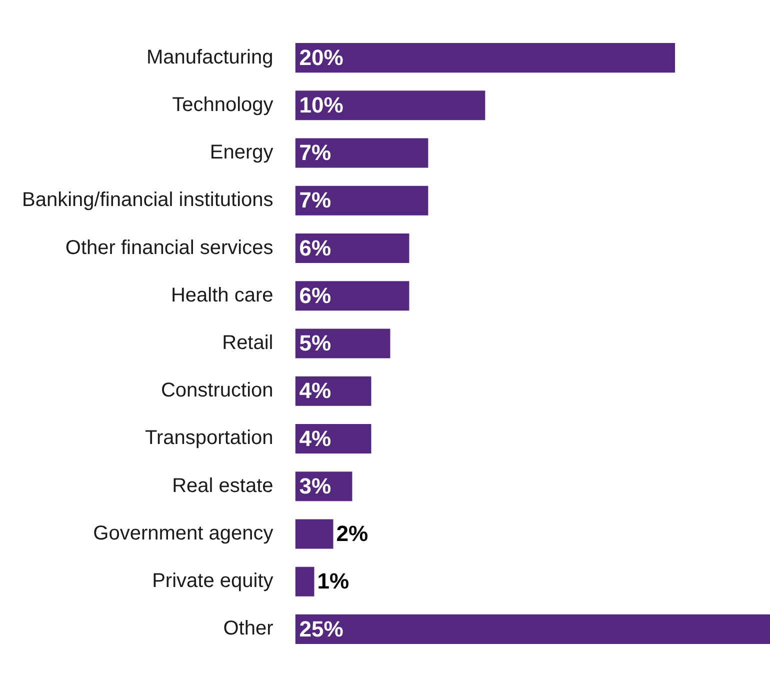  What do you see at coordinates (248, 629) in the screenshot?
I see `y-tick-label: Other` at bounding box center [248, 629].